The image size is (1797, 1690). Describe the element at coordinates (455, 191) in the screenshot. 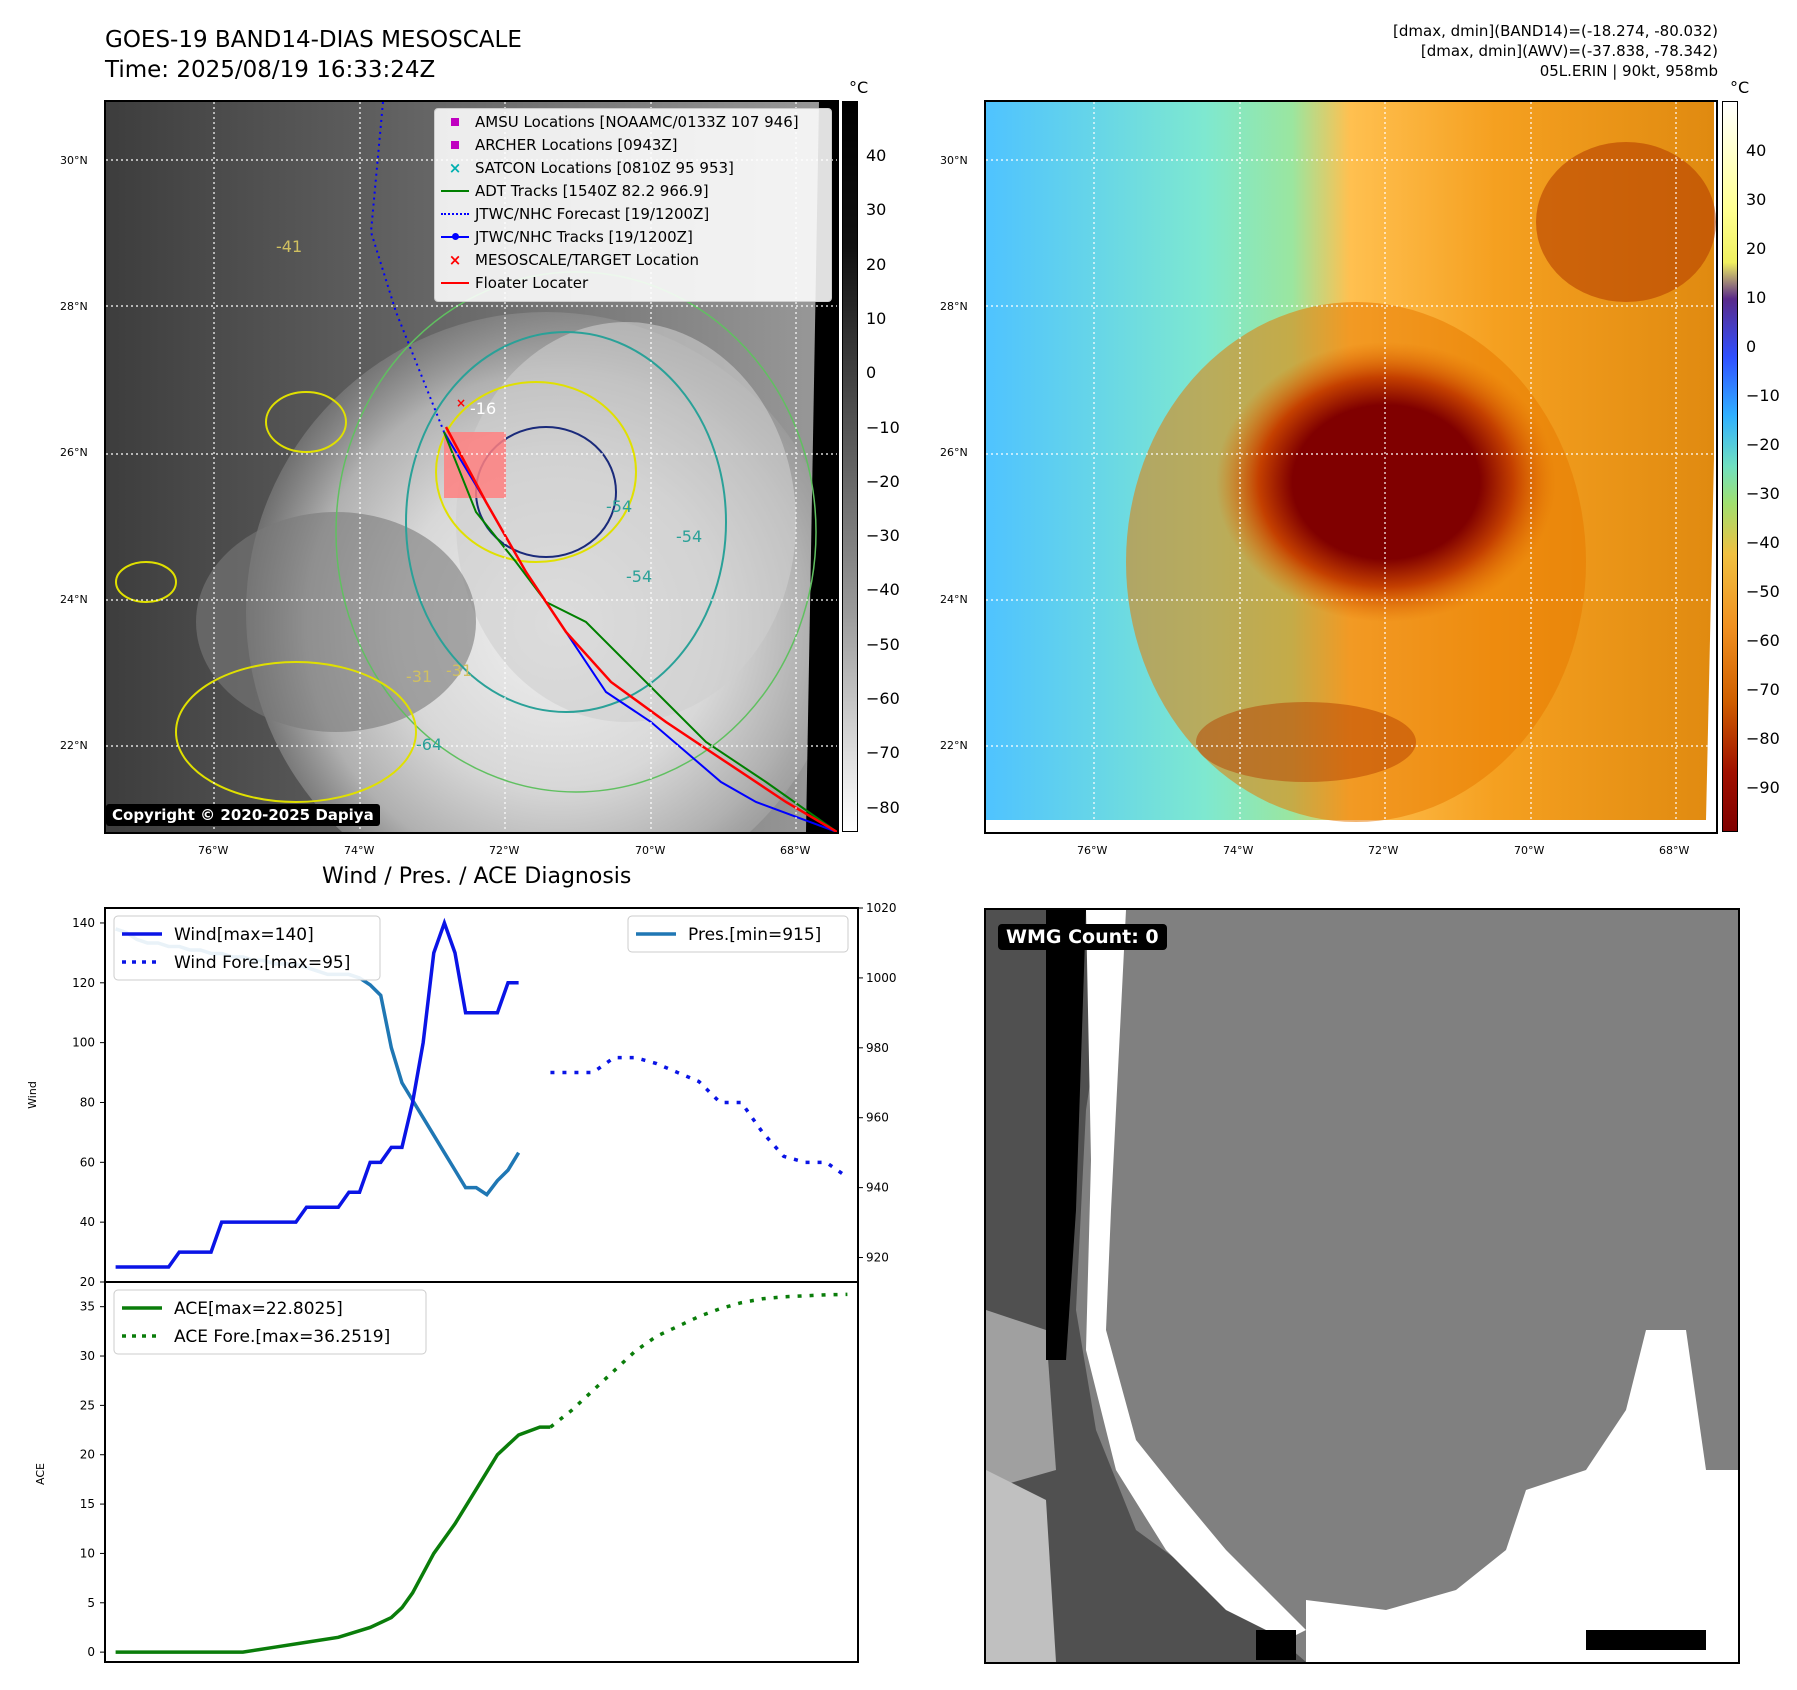

I see `green-line-icon` at that location.